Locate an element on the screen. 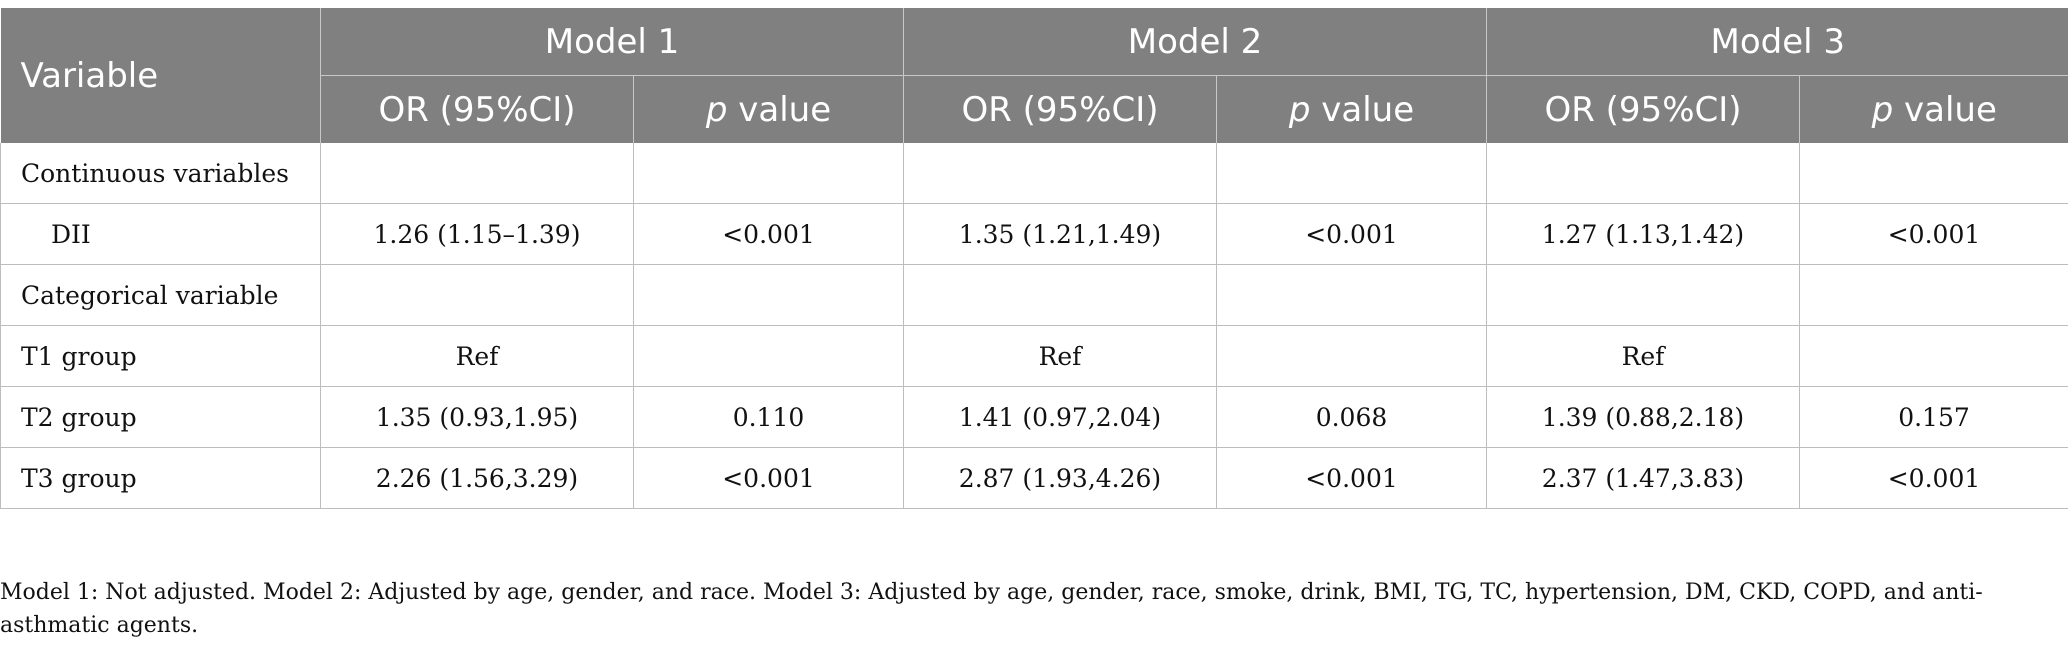  table-row: Categorical variable is located at coordinates (1034, 295).